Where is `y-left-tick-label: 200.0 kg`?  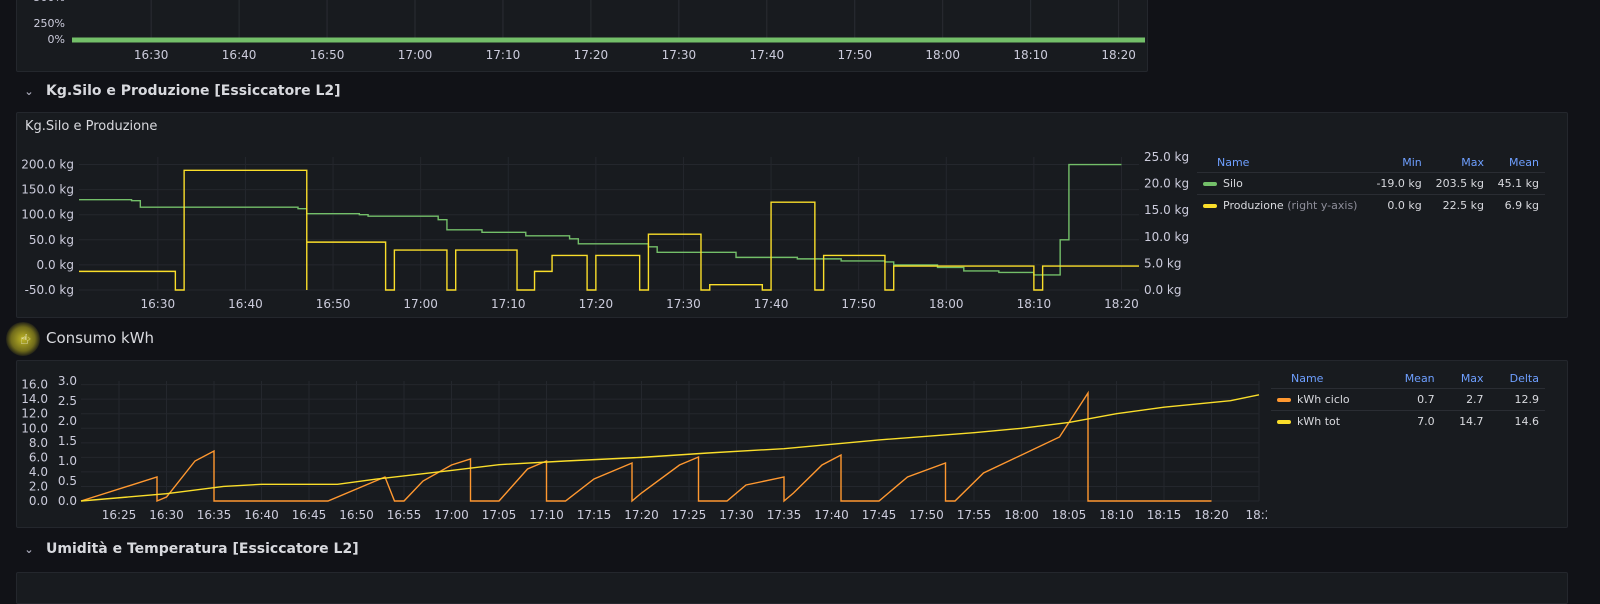 y-left-tick-label: 200.0 kg is located at coordinates (47, 165).